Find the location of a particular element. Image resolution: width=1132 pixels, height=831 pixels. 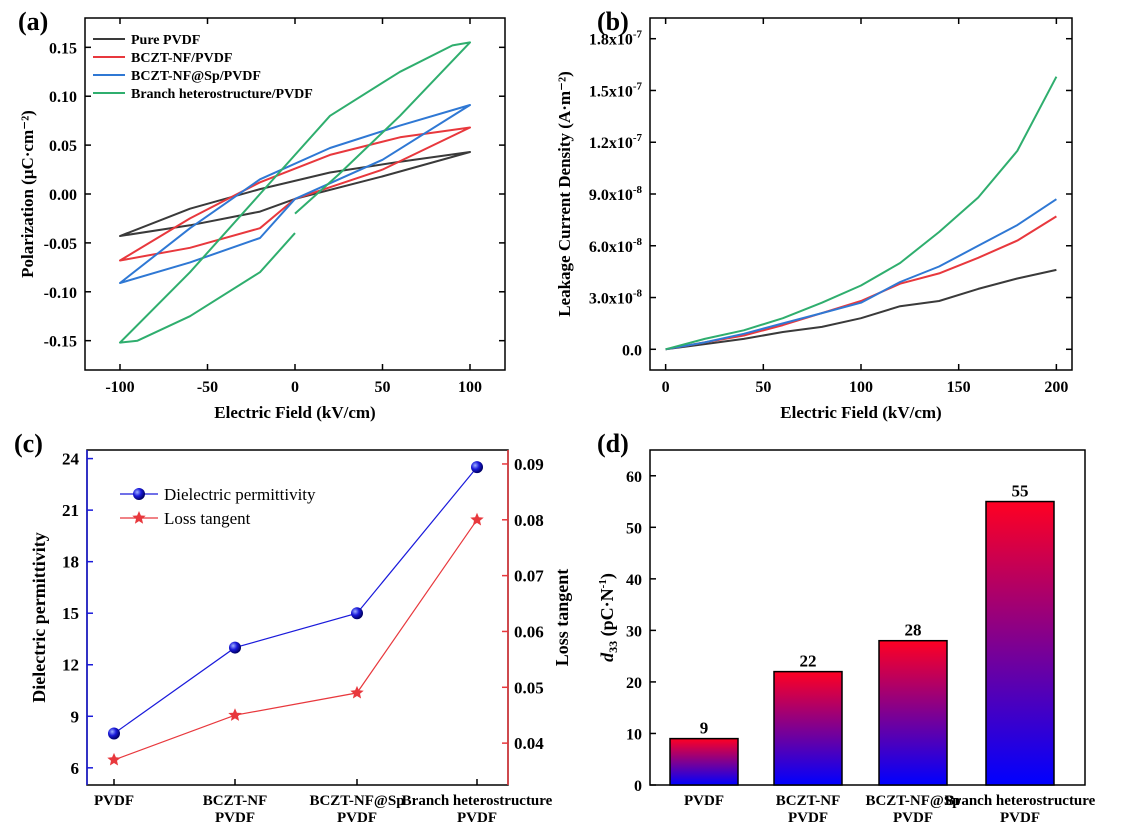

y-tick-label: 60 is located at coordinates (634, 477).